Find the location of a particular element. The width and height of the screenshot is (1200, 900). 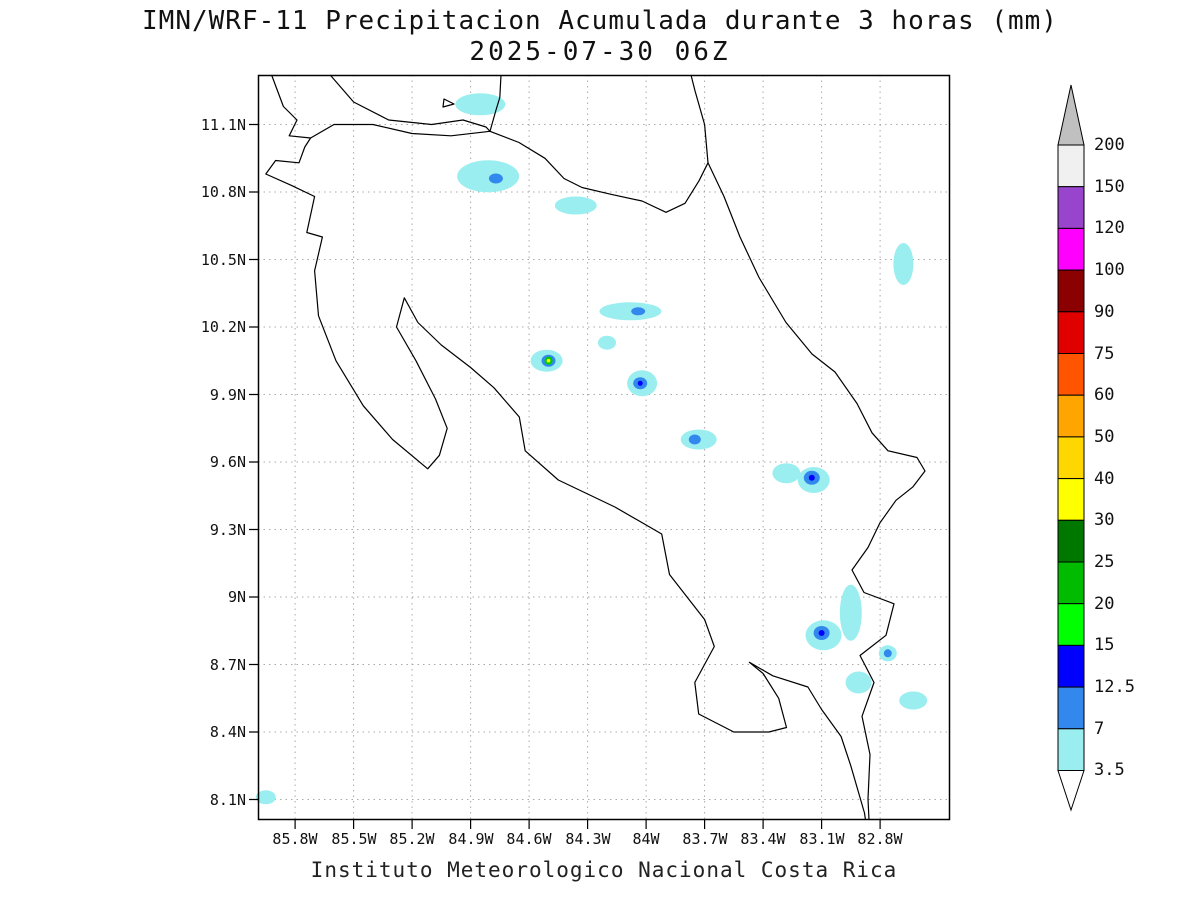

lat-tick-label: 9.6N is located at coordinates (227, 462).